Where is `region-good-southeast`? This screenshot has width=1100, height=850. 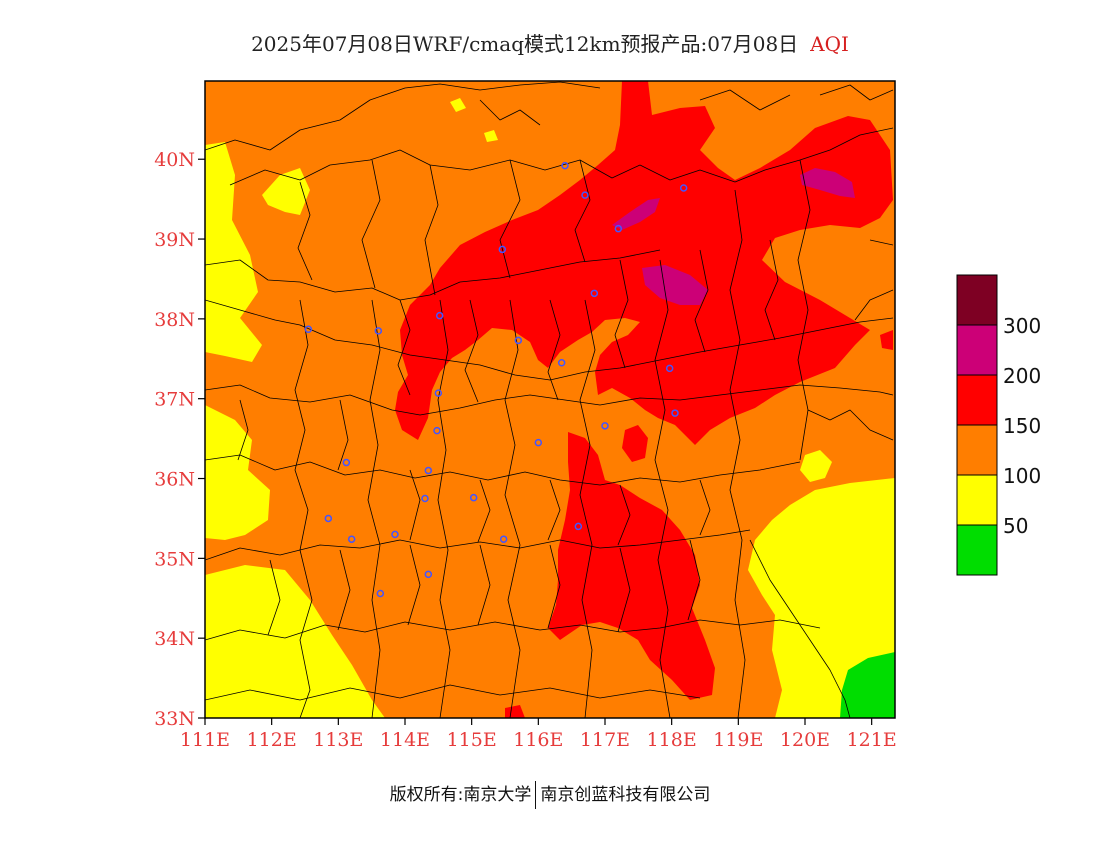
region-good-southeast is located at coordinates (867, 685).